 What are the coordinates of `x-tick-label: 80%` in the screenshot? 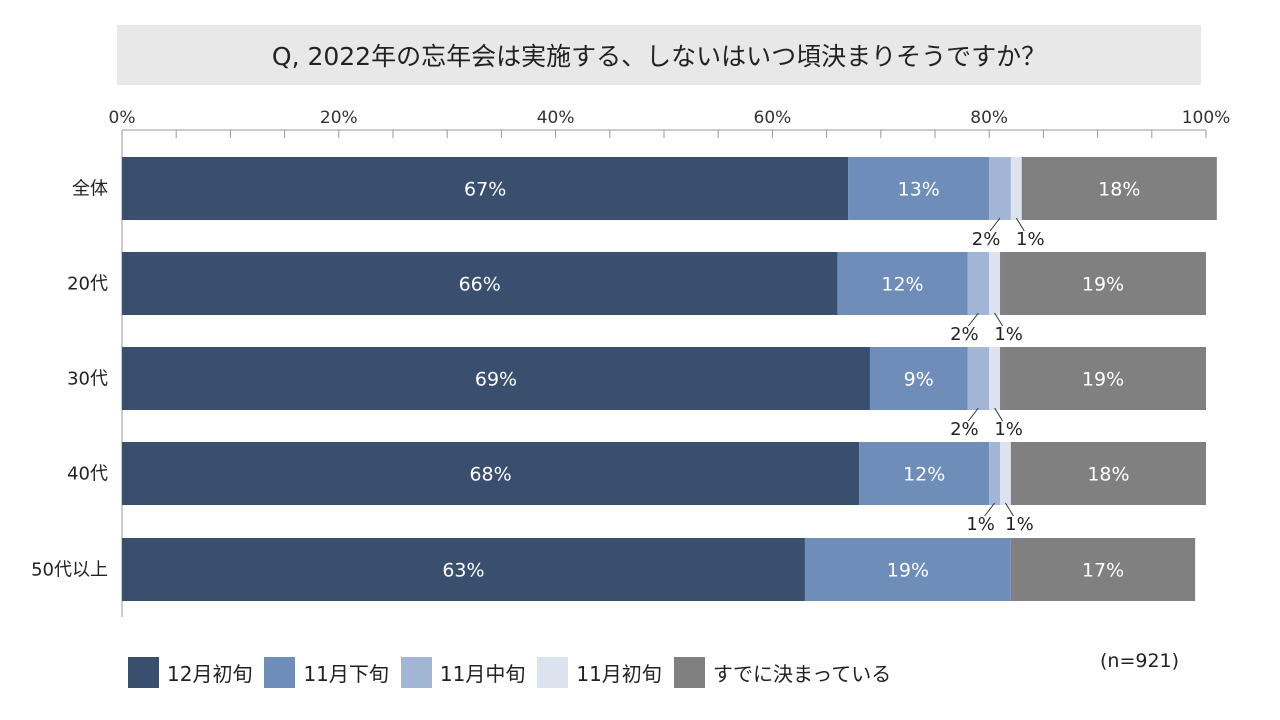 It's located at (989, 118).